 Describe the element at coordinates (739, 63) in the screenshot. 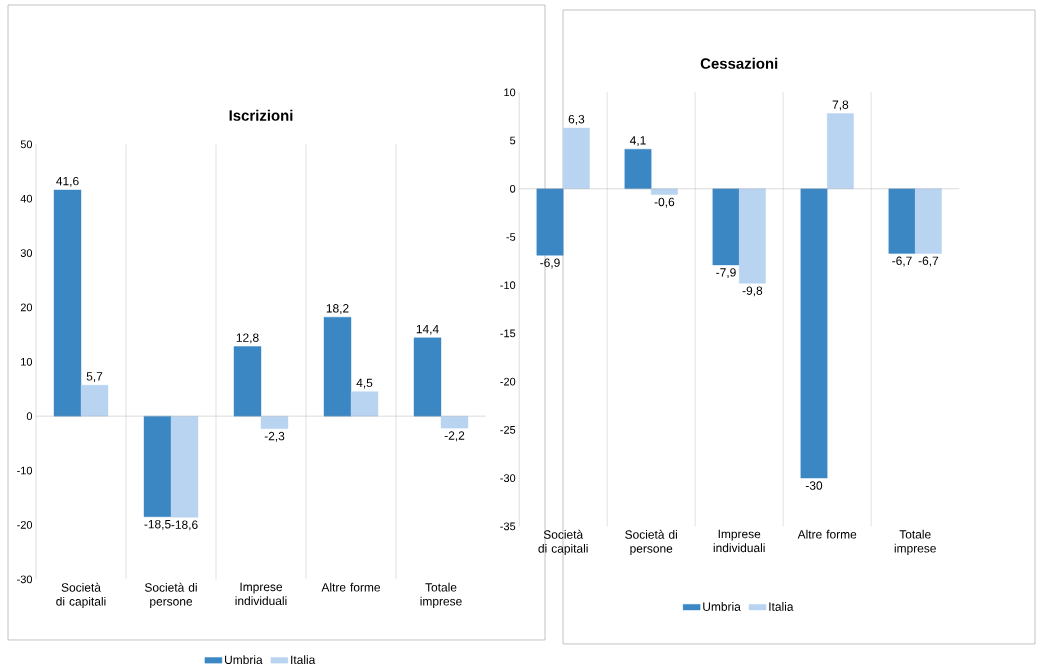

I see `chart-title: Cessazioni` at that location.